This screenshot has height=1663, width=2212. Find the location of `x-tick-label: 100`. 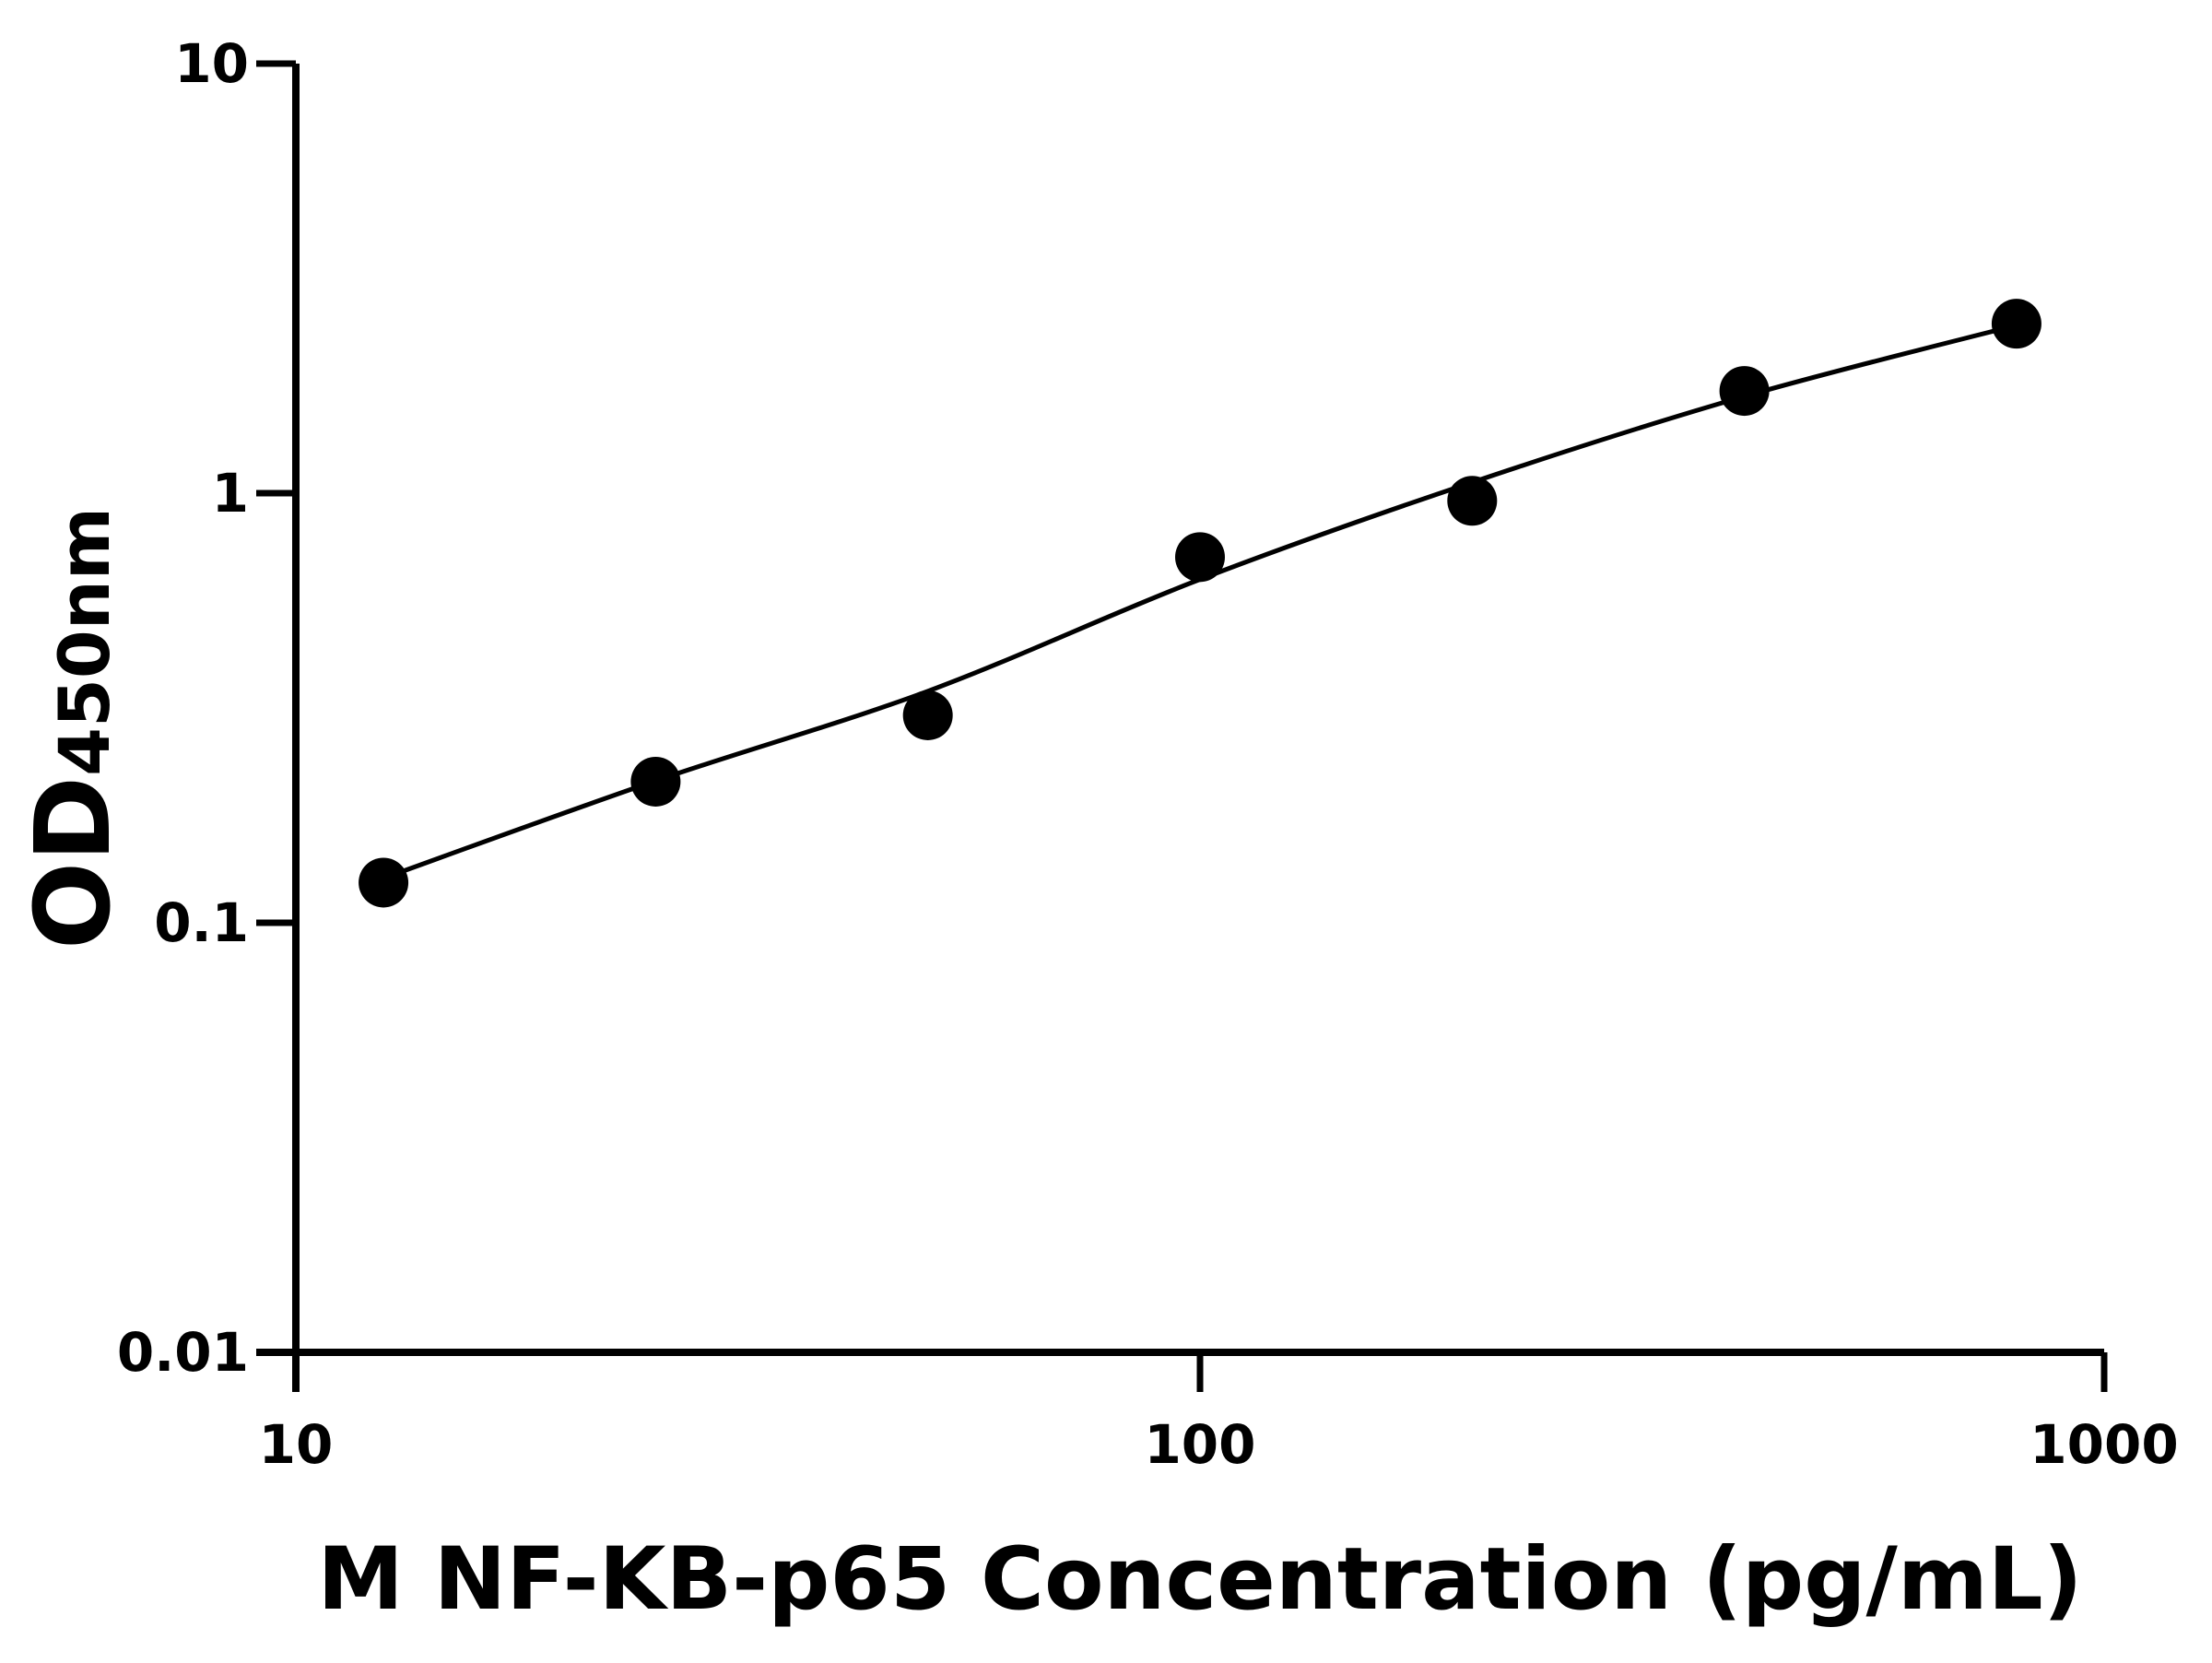

x-tick-label: 100 is located at coordinates (1199, 1444).